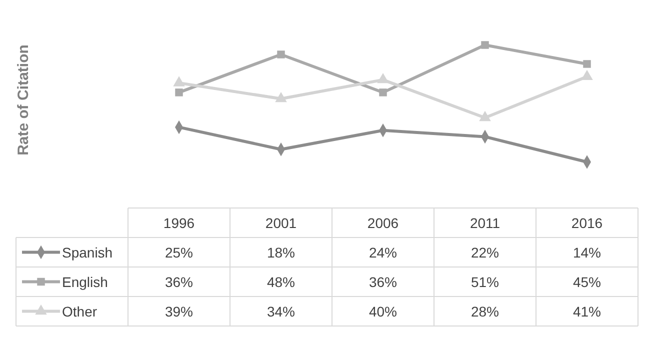  Describe the element at coordinates (179, 222) in the screenshot. I see `x-tick-label: 1996` at that location.